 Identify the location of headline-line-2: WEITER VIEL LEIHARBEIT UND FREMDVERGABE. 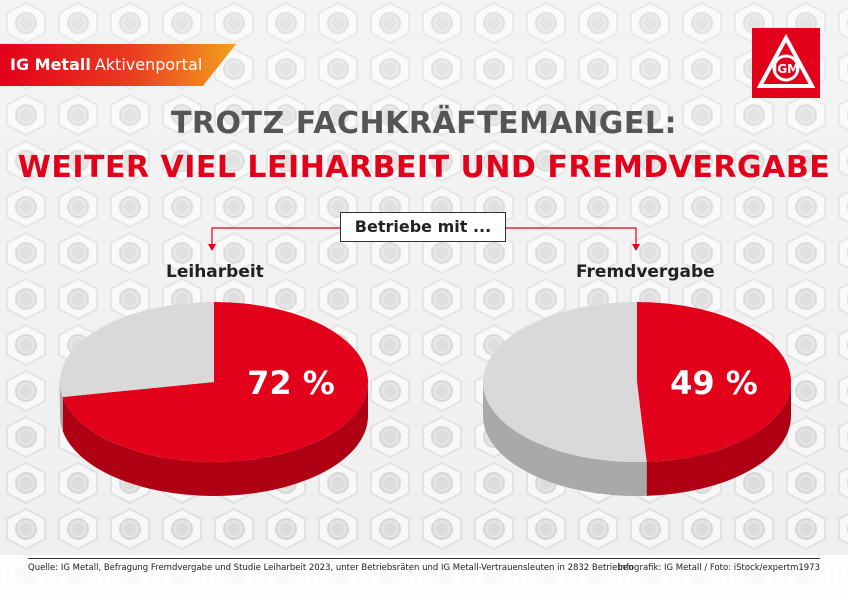
(424, 167).